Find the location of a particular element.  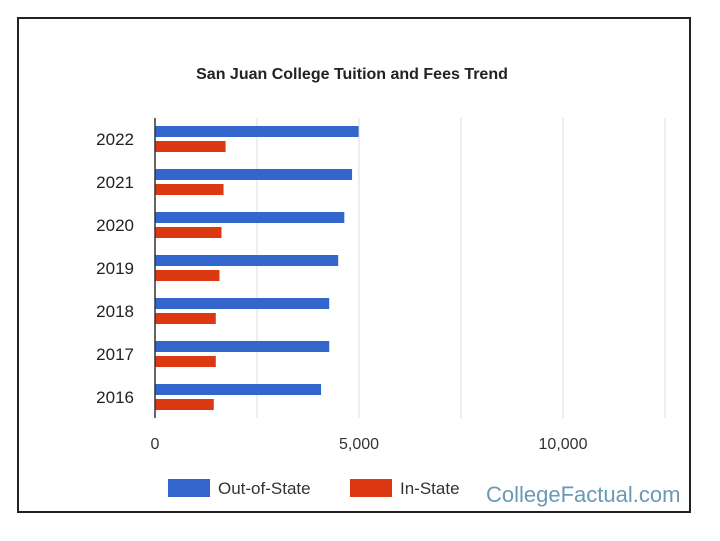

bar-in-state-2018 is located at coordinates (185, 318).